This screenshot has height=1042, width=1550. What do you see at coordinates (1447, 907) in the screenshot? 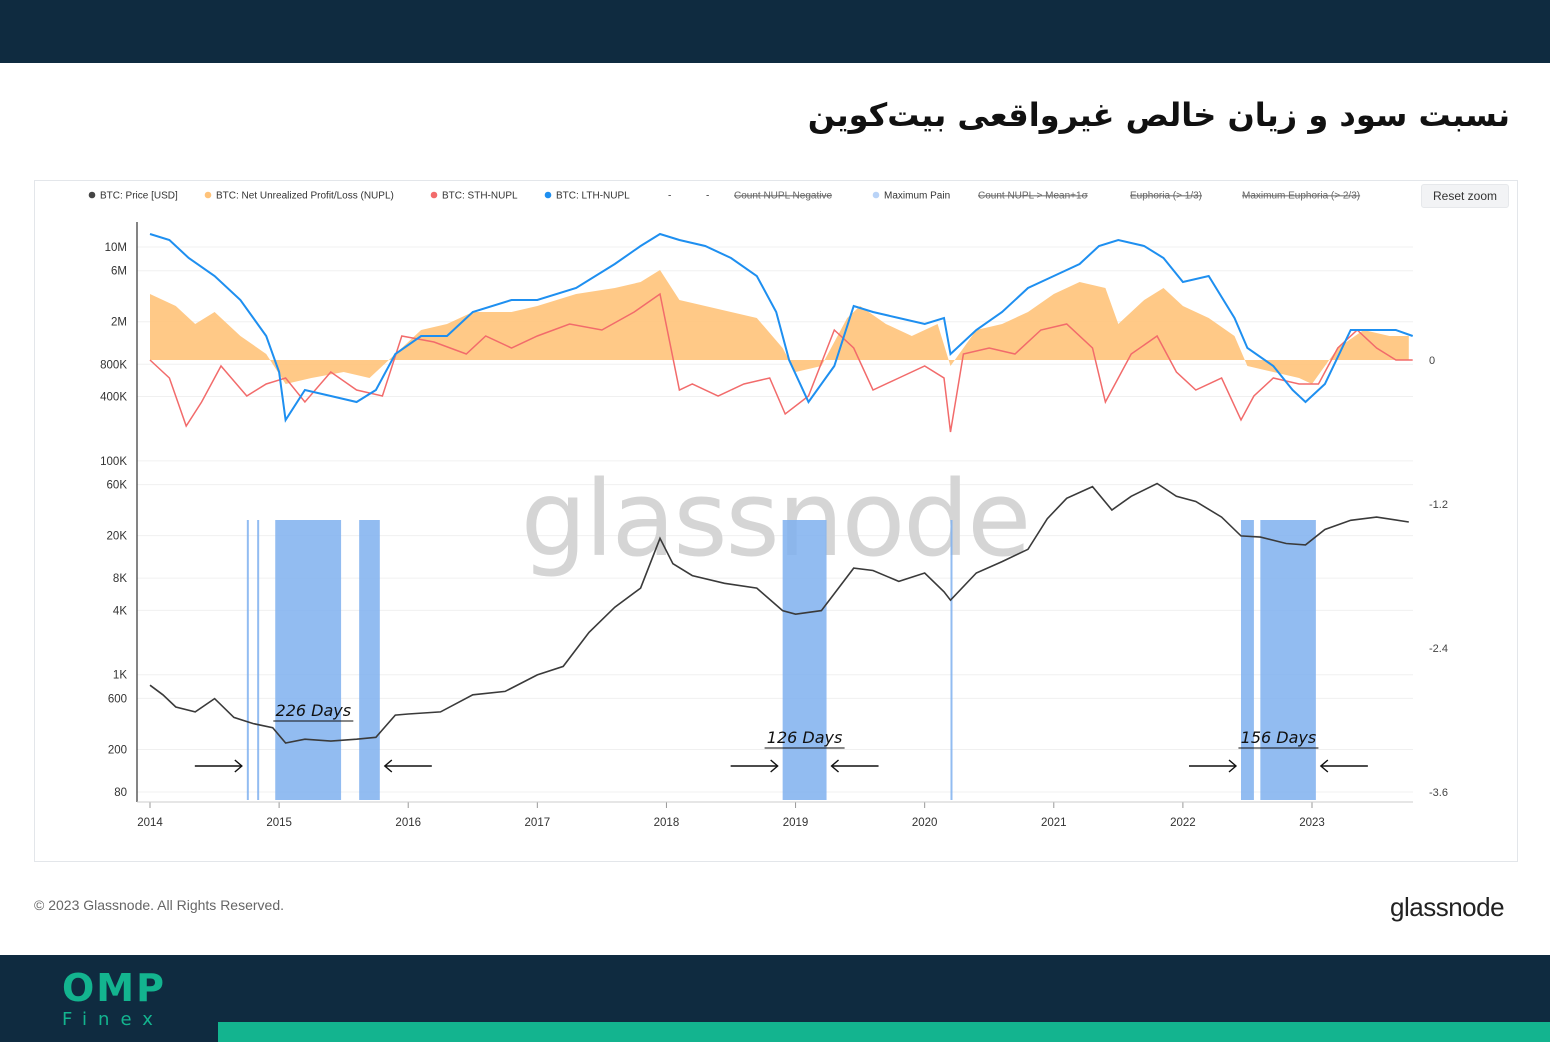
I see `glassnode-logo: glassnode` at bounding box center [1447, 907].